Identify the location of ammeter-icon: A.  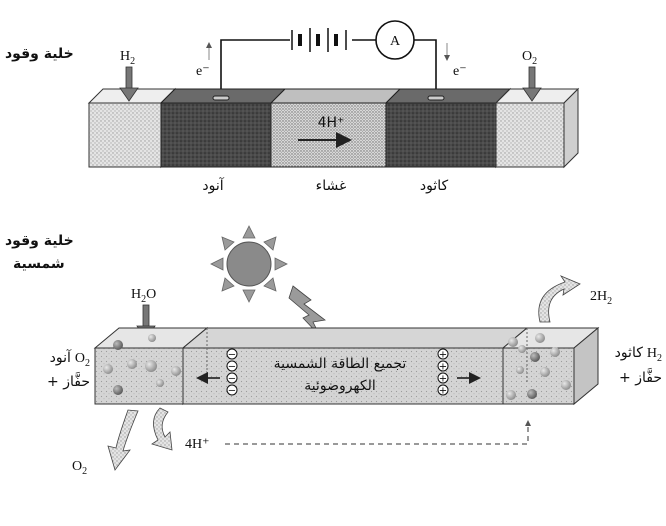
(395, 40).